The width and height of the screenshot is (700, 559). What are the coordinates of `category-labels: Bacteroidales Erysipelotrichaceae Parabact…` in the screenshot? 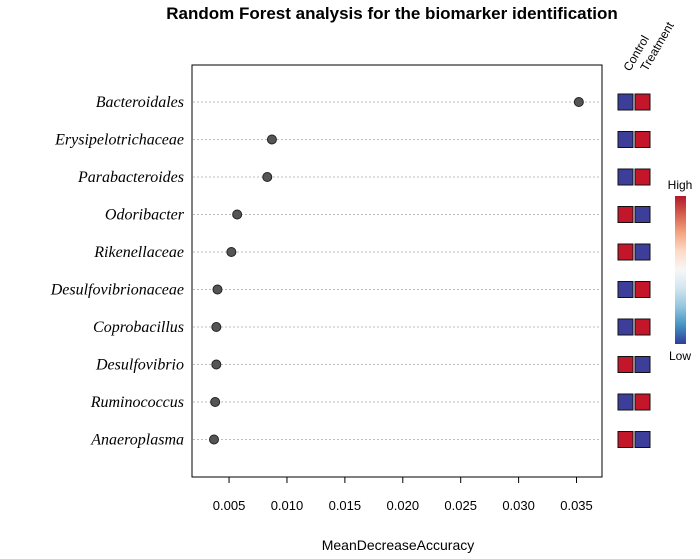 It's located at (117, 271).